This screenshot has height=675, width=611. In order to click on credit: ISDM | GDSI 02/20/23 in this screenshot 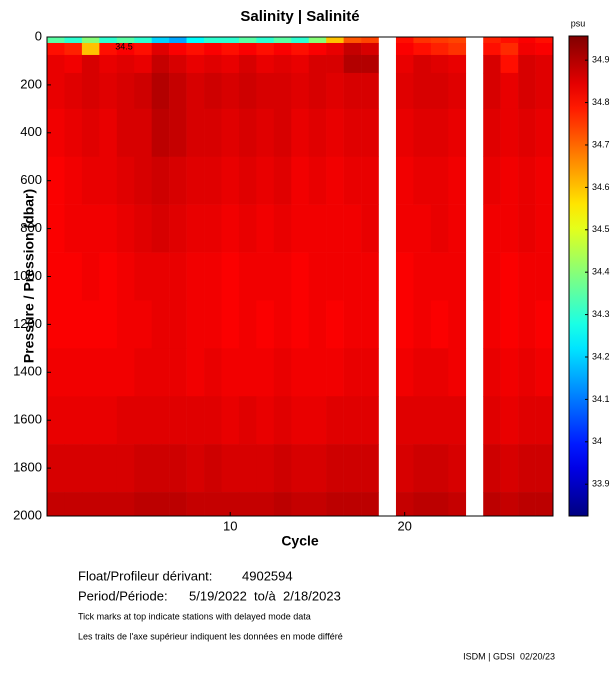, I will do `click(509, 656)`.